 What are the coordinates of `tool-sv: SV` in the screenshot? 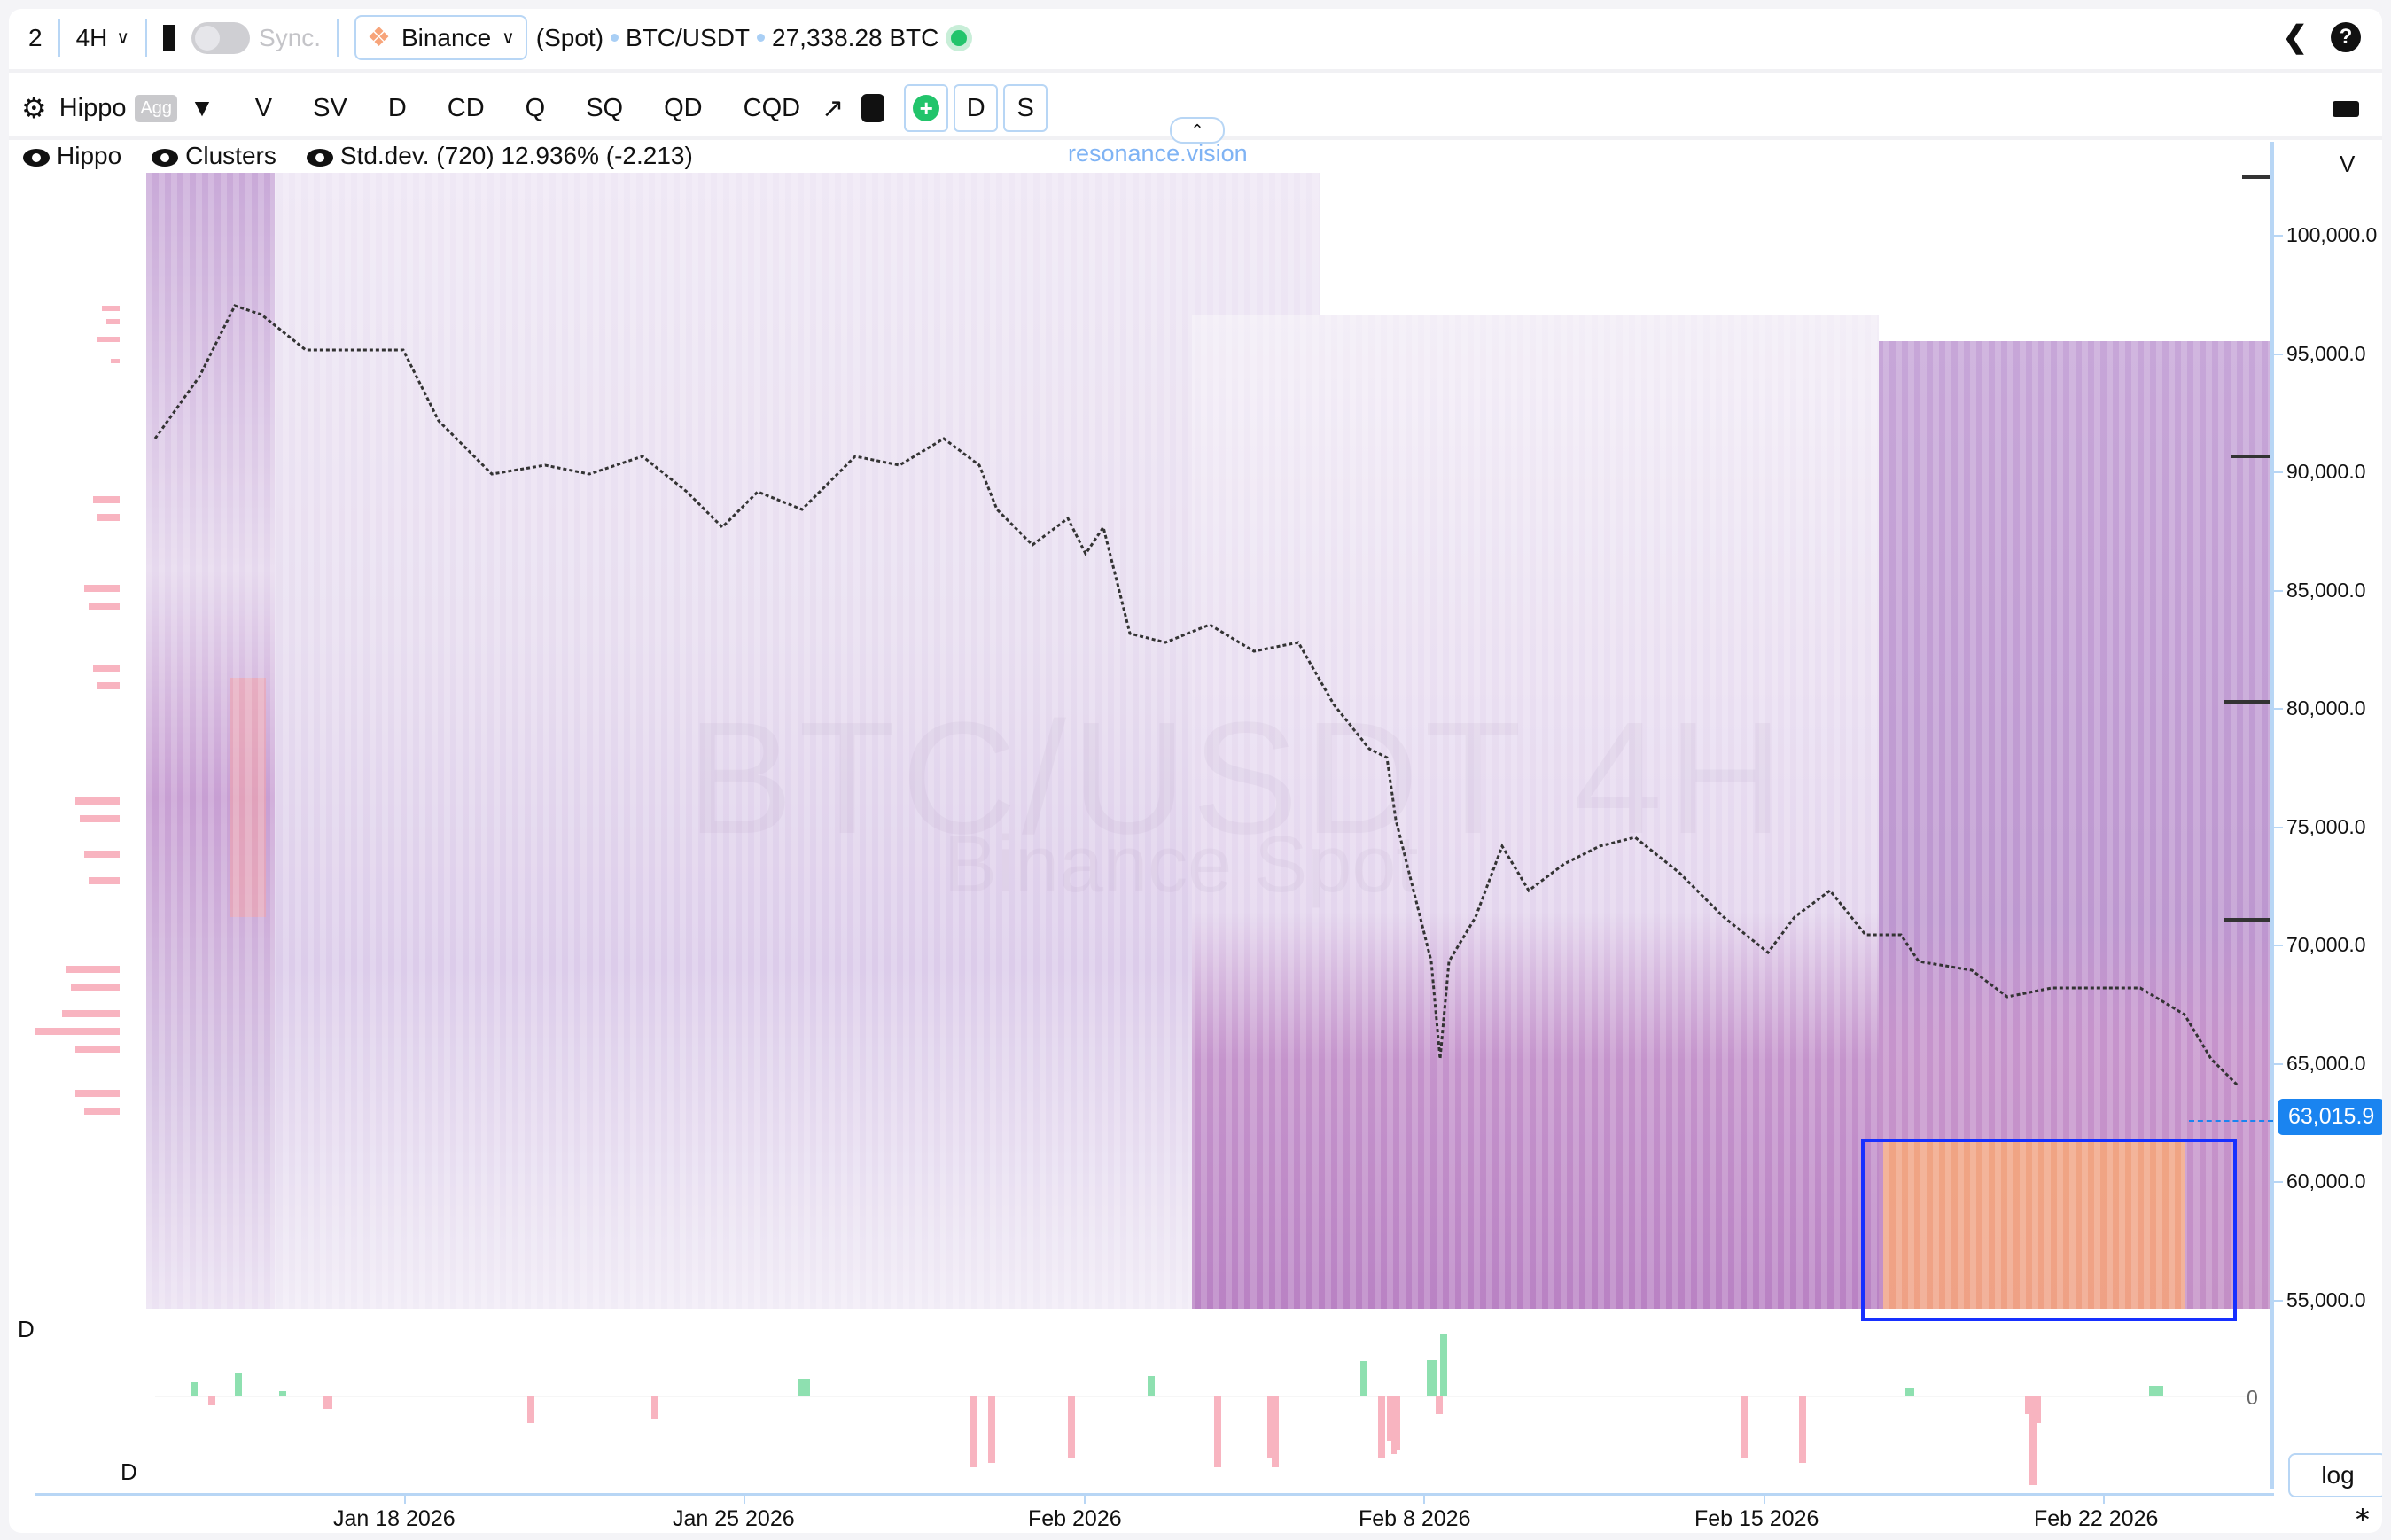 It's located at (330, 107).